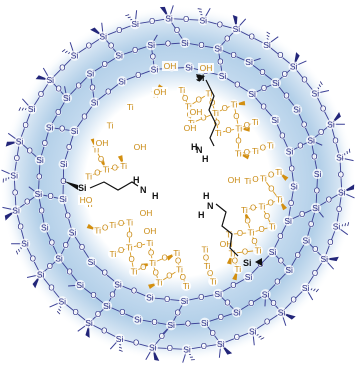 The height and width of the screenshot is (371, 356). I want to click on hydroxyl-bg, so click(190, 128).